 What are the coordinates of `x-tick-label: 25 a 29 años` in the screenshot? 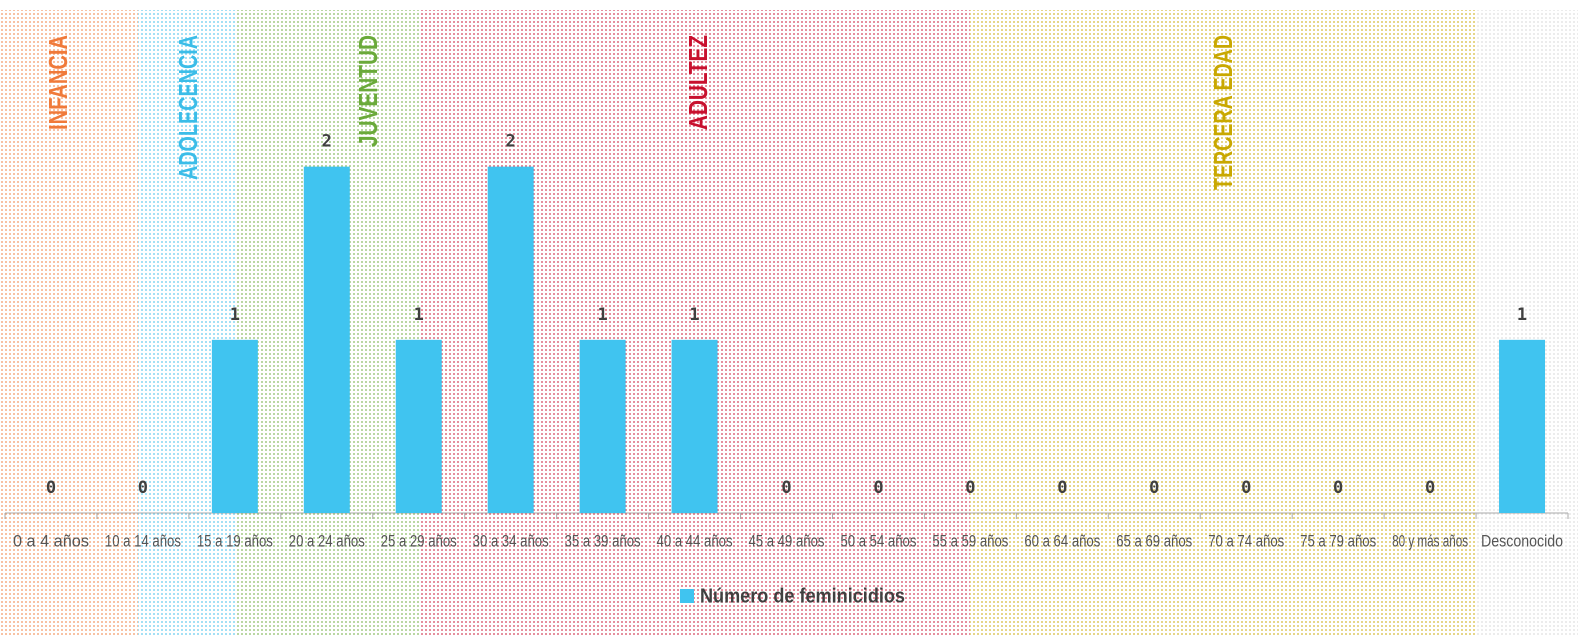 It's located at (419, 540).